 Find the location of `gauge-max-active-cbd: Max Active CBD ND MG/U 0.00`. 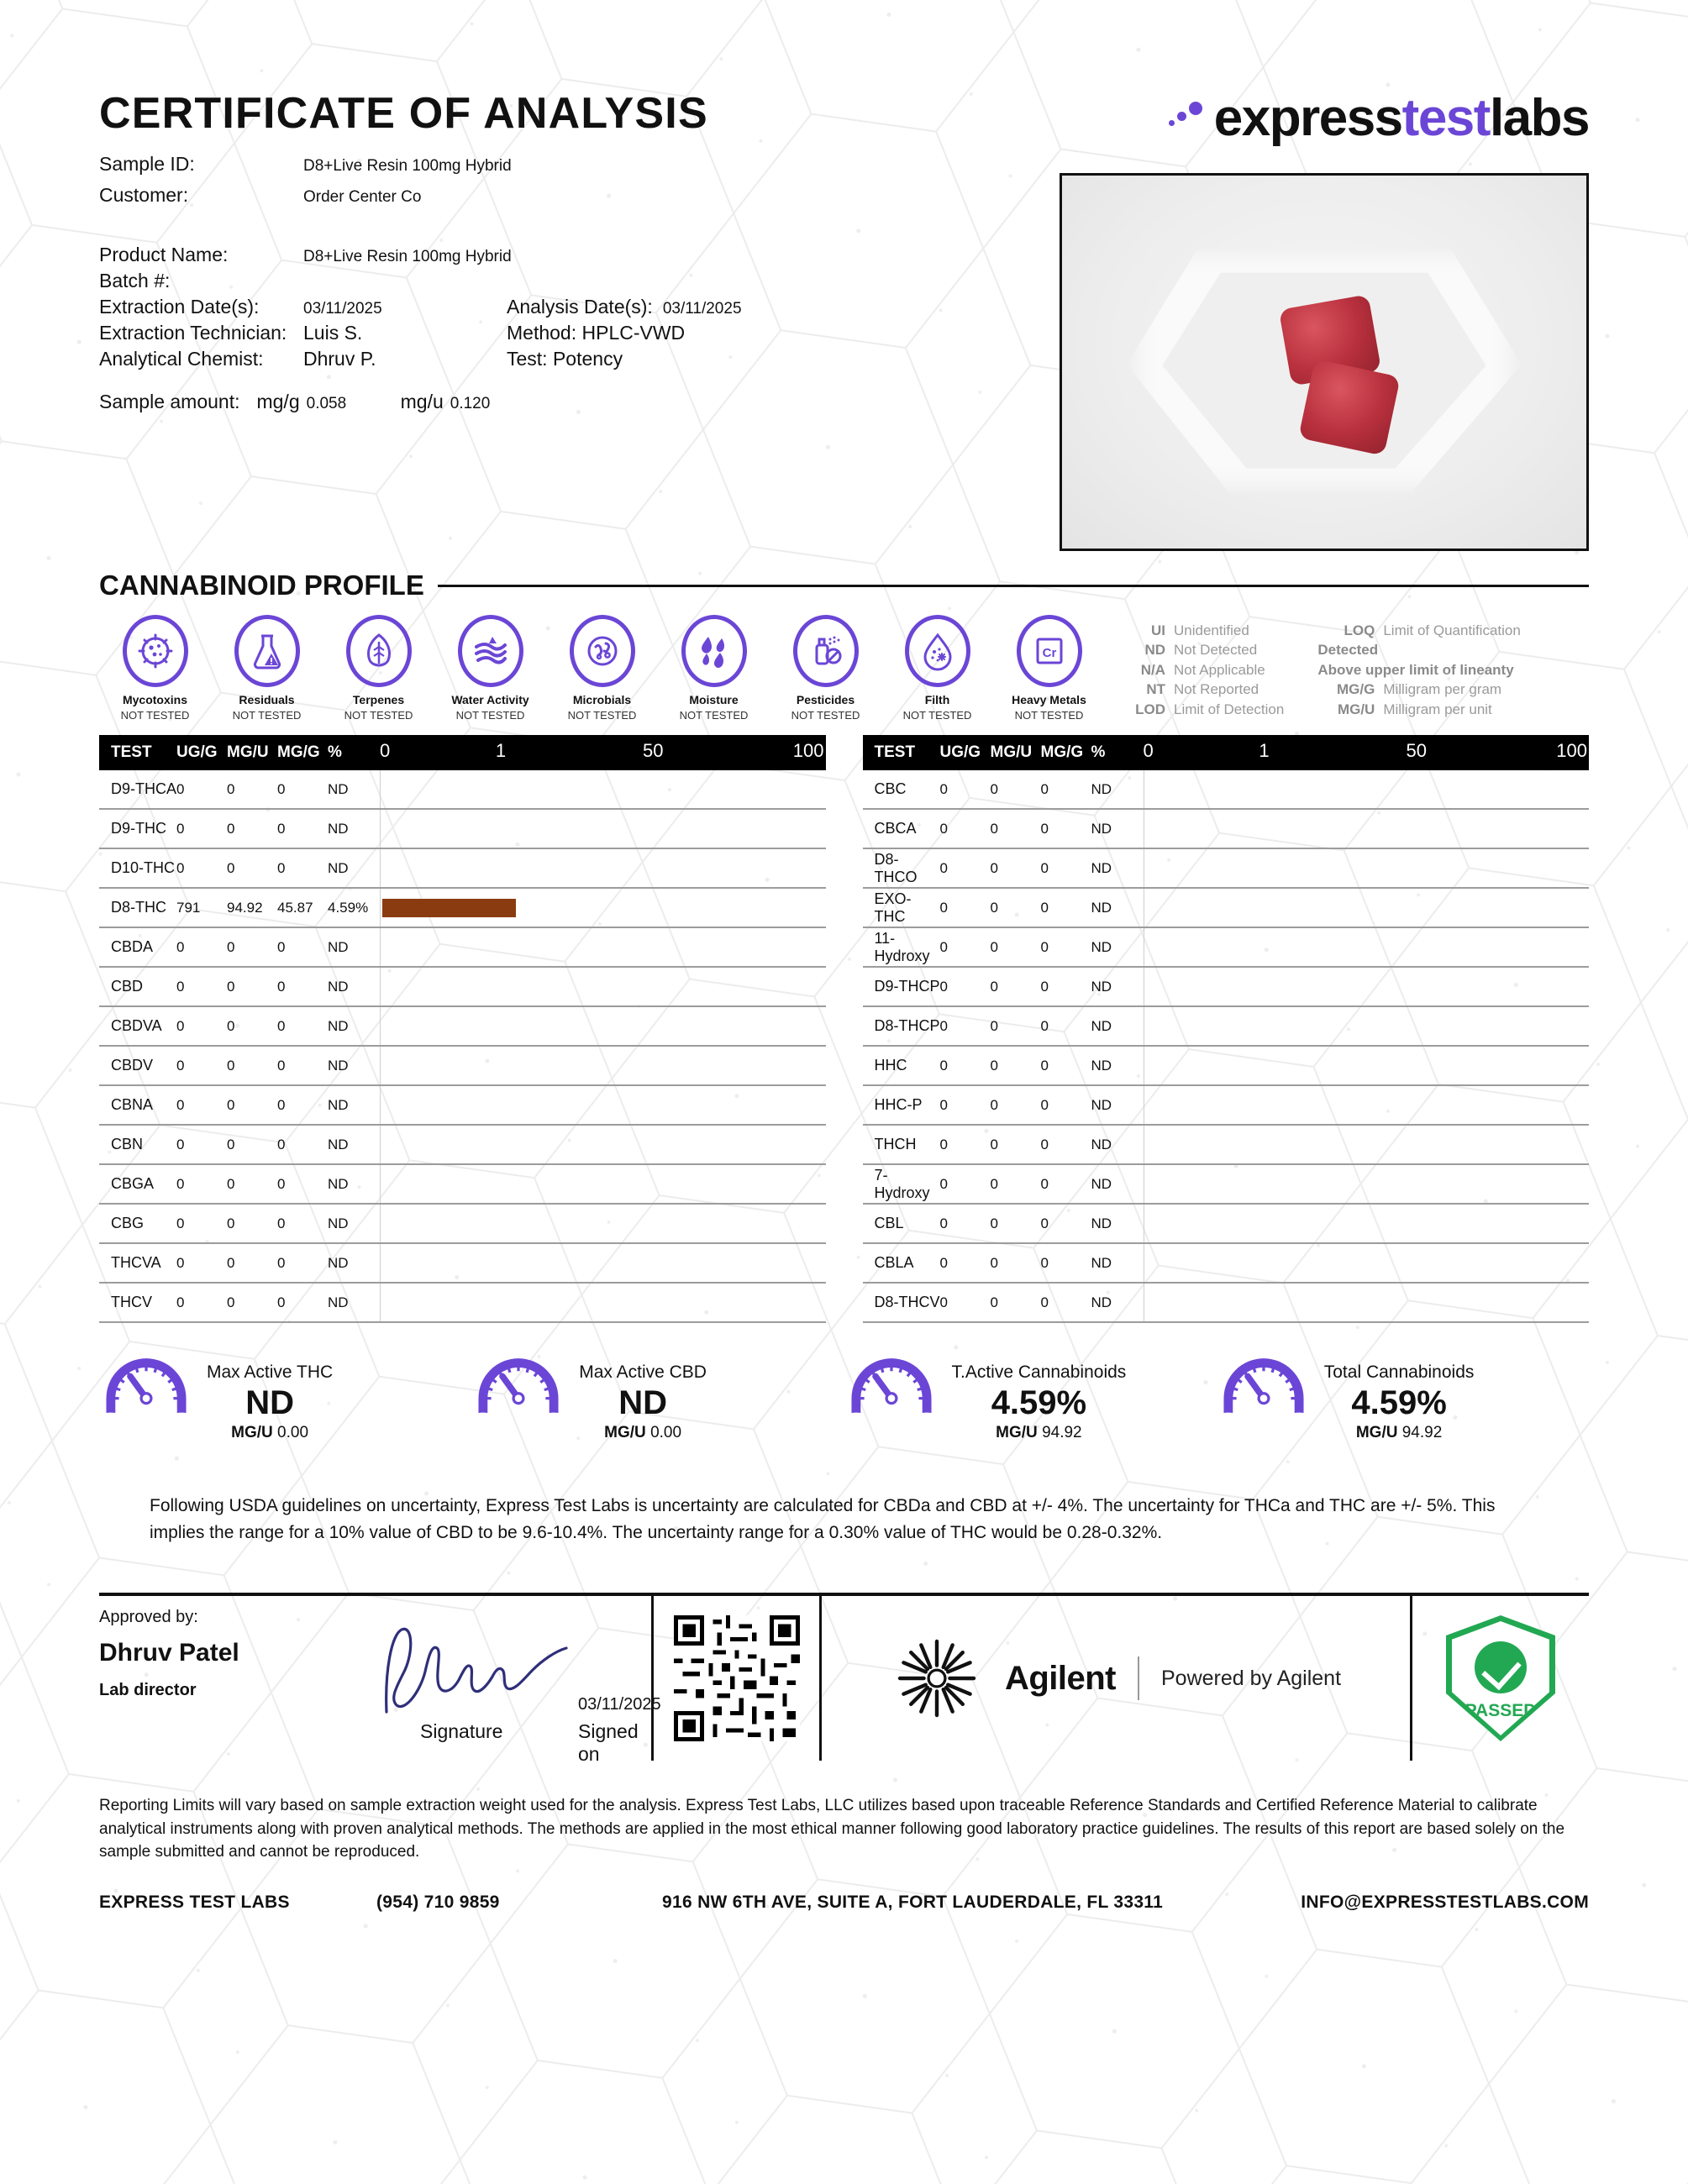

gauge-max-active-cbd: Max Active CBD ND MG/U 0.00 is located at coordinates (657, 1402).